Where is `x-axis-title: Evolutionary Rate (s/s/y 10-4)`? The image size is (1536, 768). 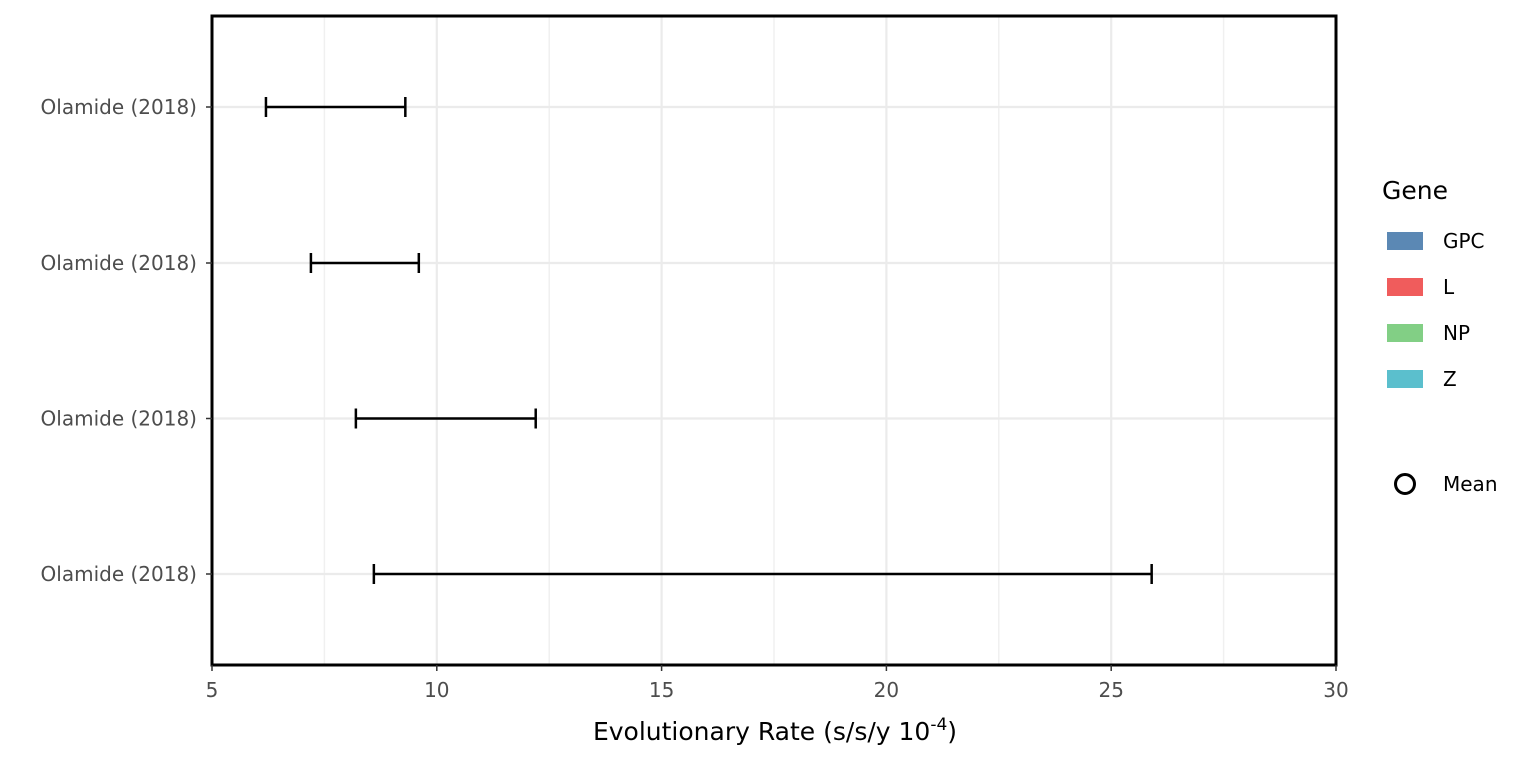 x-axis-title: Evolutionary Rate (s/s/y 10-4) is located at coordinates (775, 730).